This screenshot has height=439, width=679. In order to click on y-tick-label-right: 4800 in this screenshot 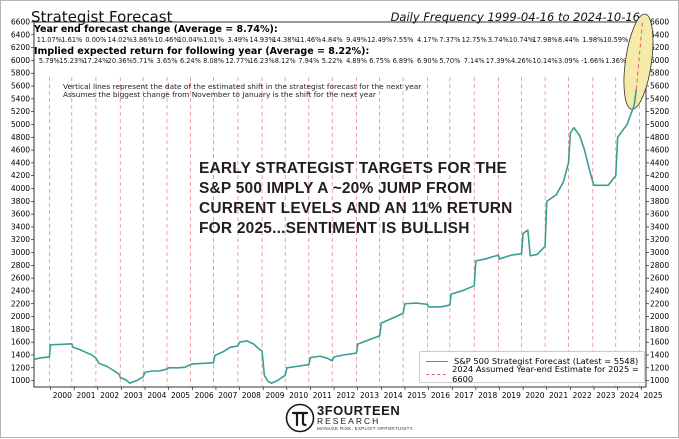, I will do `click(659, 137)`.